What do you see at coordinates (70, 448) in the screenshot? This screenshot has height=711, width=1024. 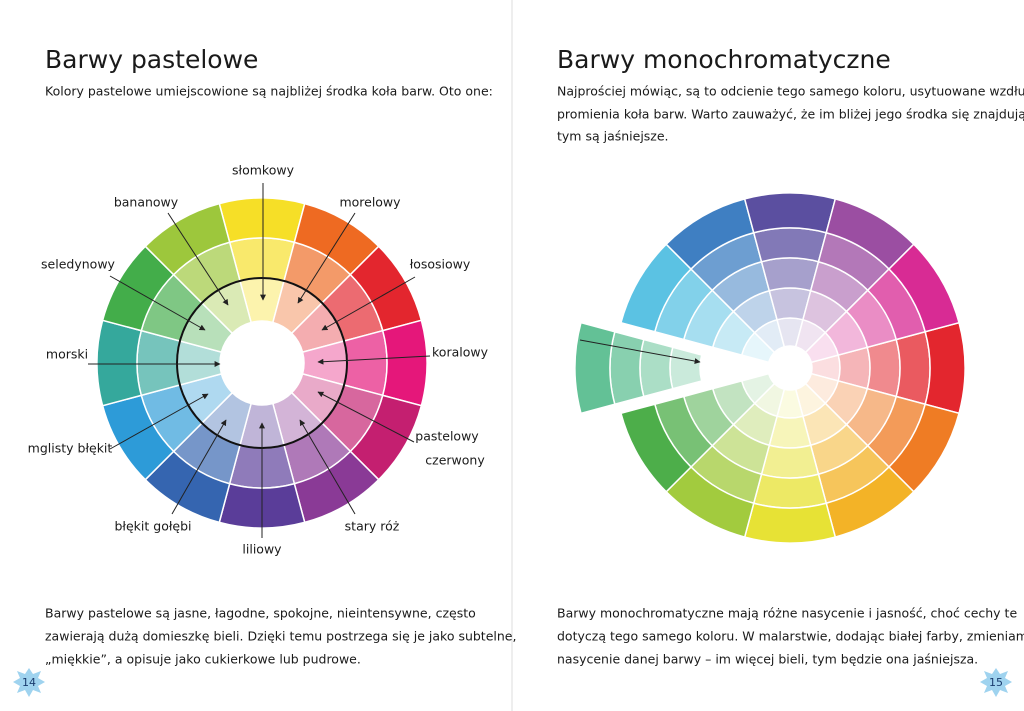 I see `wheel-label: mglisty błękit` at bounding box center [70, 448].